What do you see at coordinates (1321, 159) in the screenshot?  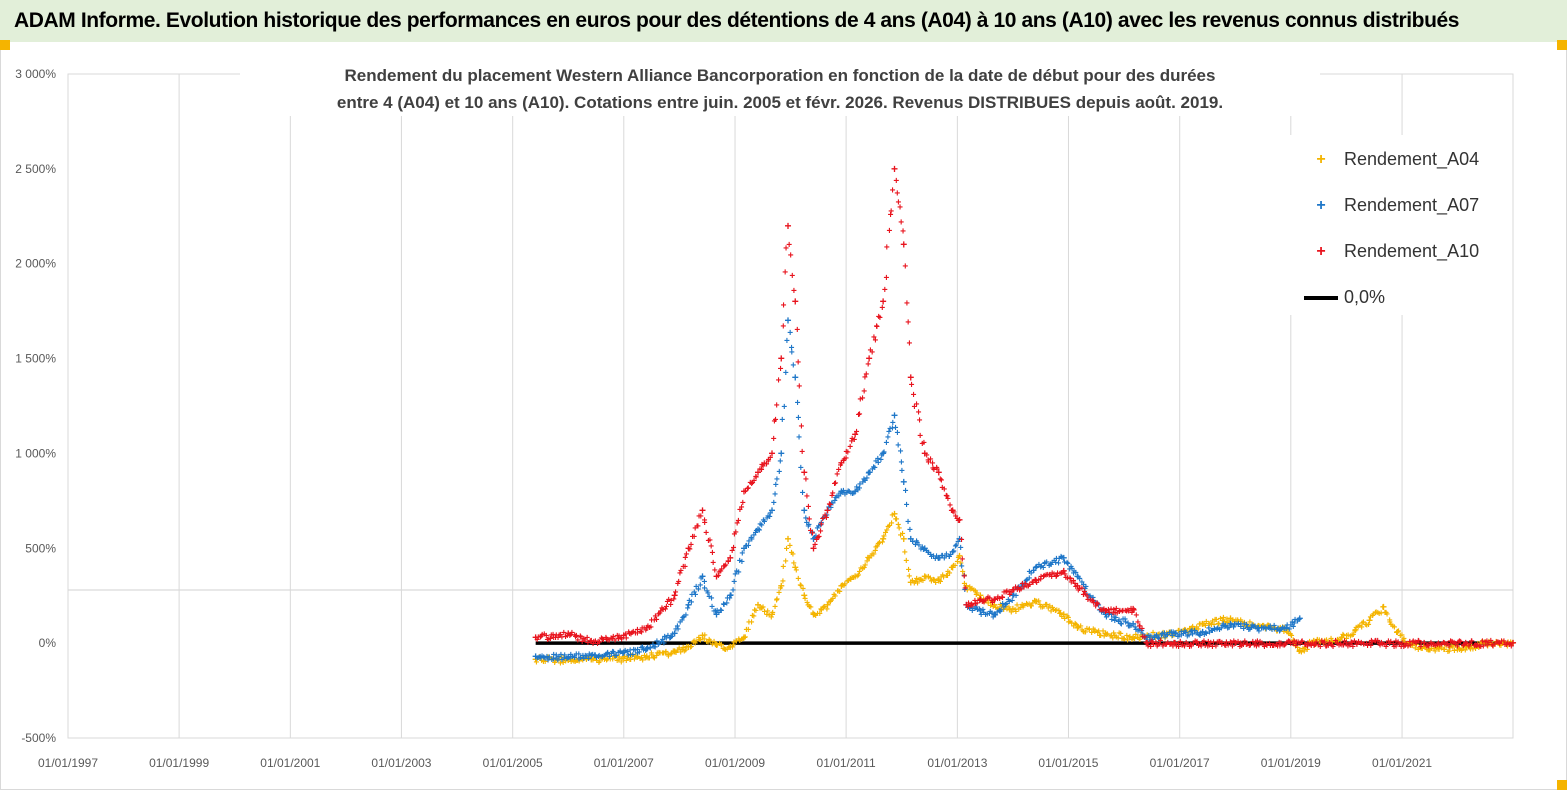 I see `plus-marker-icon: +` at bounding box center [1321, 159].